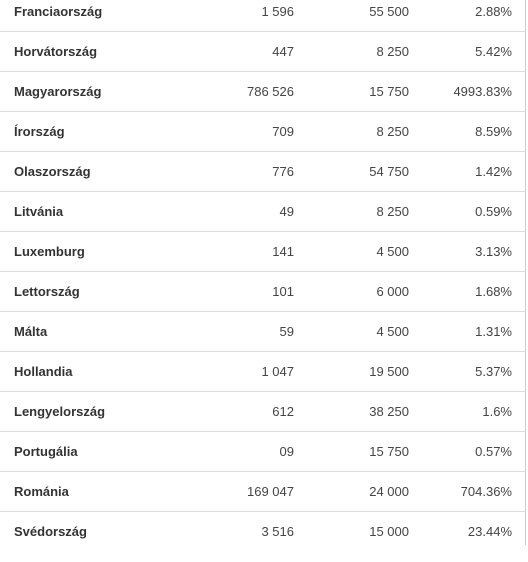 The image size is (528, 562). What do you see at coordinates (263, 172) in the screenshot?
I see `table-row: Olaszország 776 54 750 1.42%` at bounding box center [263, 172].